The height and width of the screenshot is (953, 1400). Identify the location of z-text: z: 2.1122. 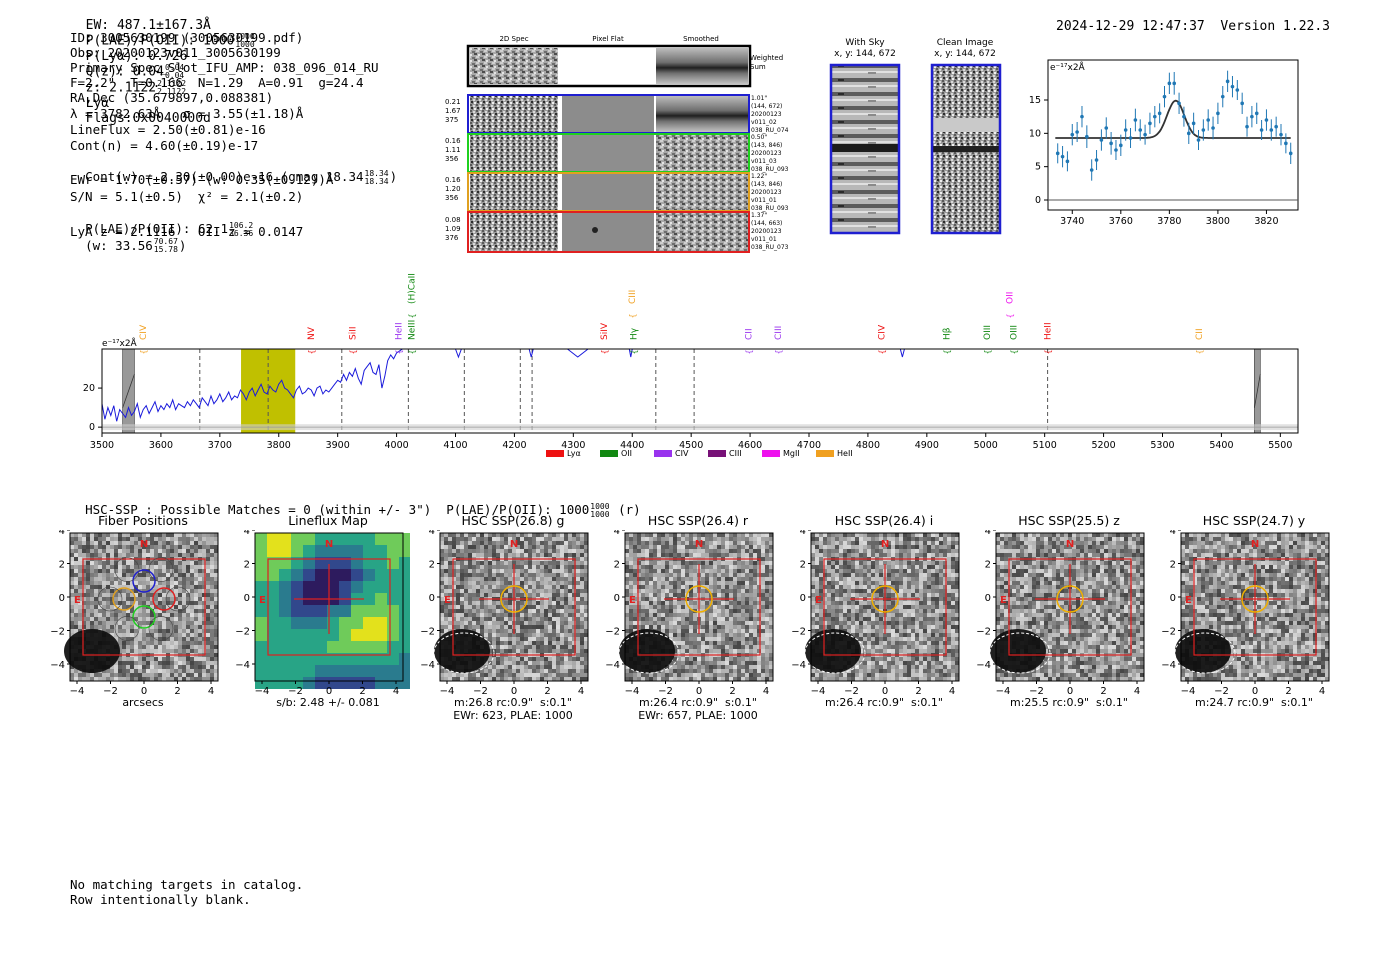
(121, 88).